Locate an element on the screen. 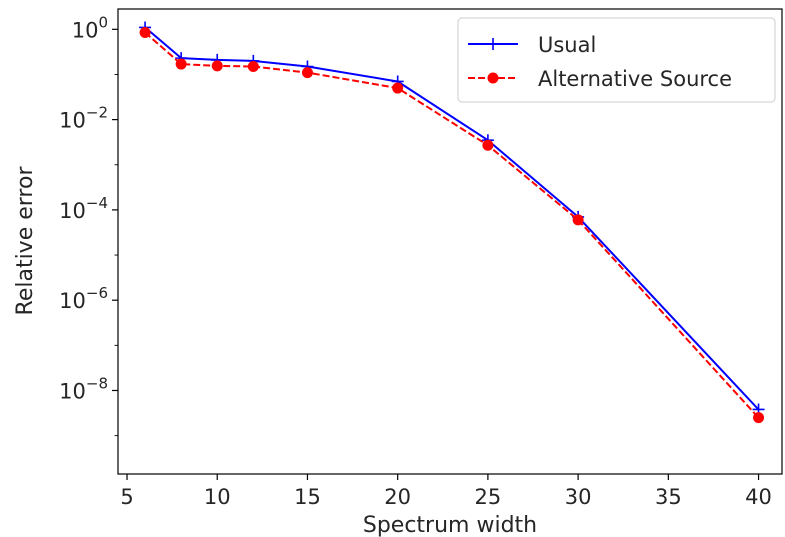 This screenshot has width=785, height=537. y-tick-label: 10⁻⁸ is located at coordinates (83, 388).